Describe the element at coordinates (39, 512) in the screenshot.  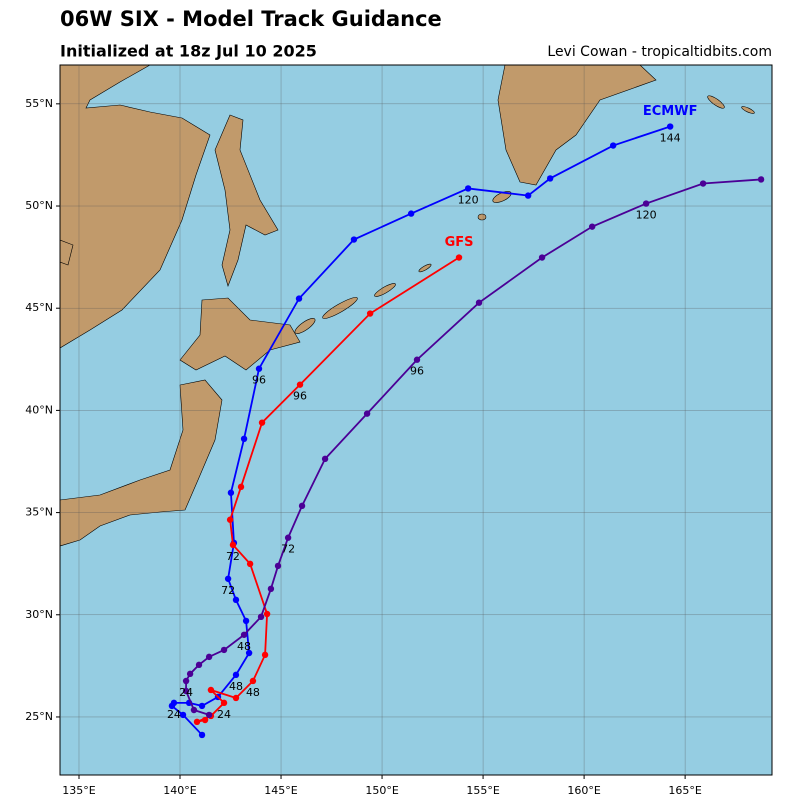
I see `y-tick-label: 35°N` at that location.